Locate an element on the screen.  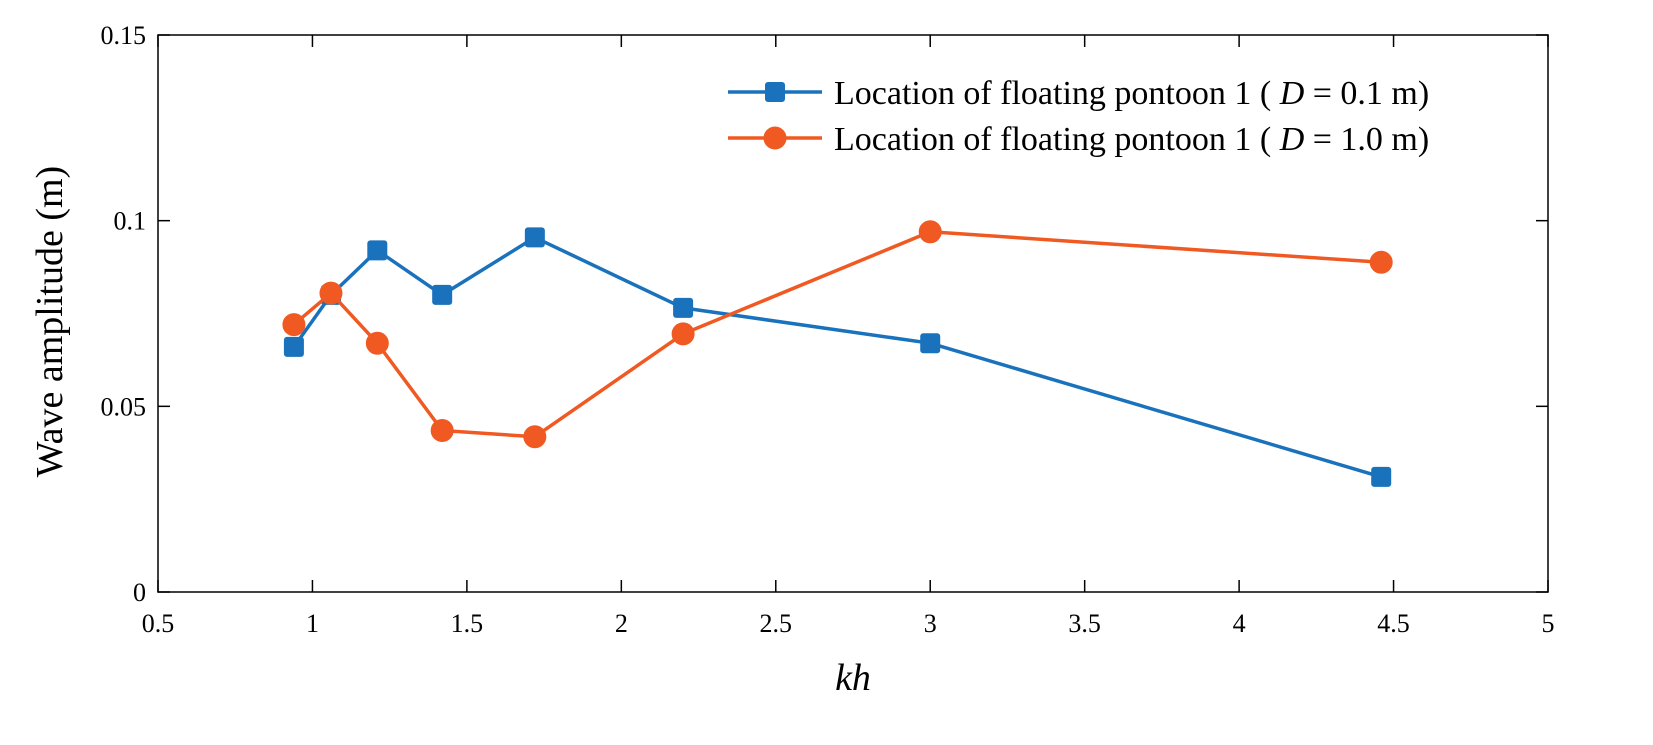
x-tick-label: 1 is located at coordinates (312, 623).